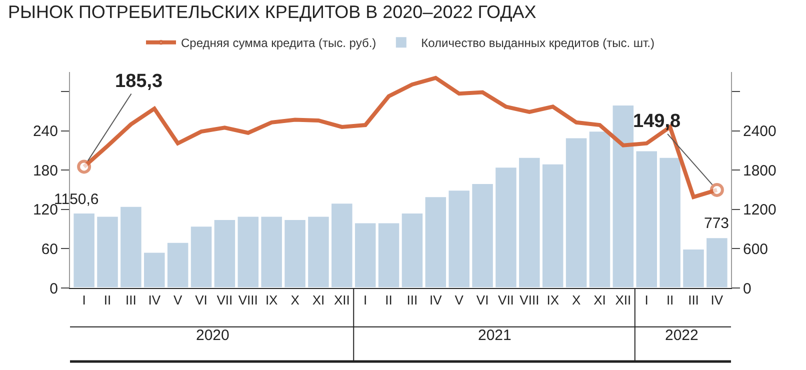 The width and height of the screenshot is (806, 370). What do you see at coordinates (717, 223) in the screenshot?
I see `data-label: 773` at bounding box center [717, 223].